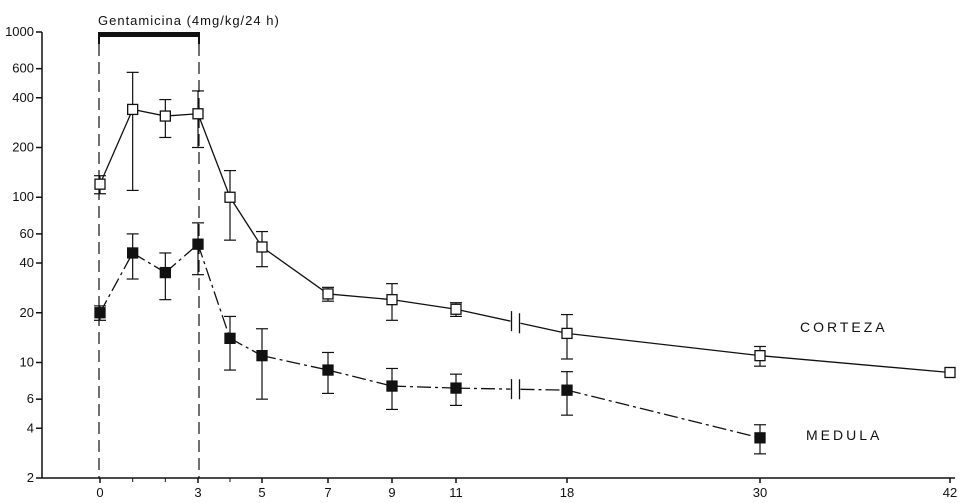 This screenshot has height=503, width=964. What do you see at coordinates (27, 361) in the screenshot?
I see `y-tick-label: 10` at bounding box center [27, 361].